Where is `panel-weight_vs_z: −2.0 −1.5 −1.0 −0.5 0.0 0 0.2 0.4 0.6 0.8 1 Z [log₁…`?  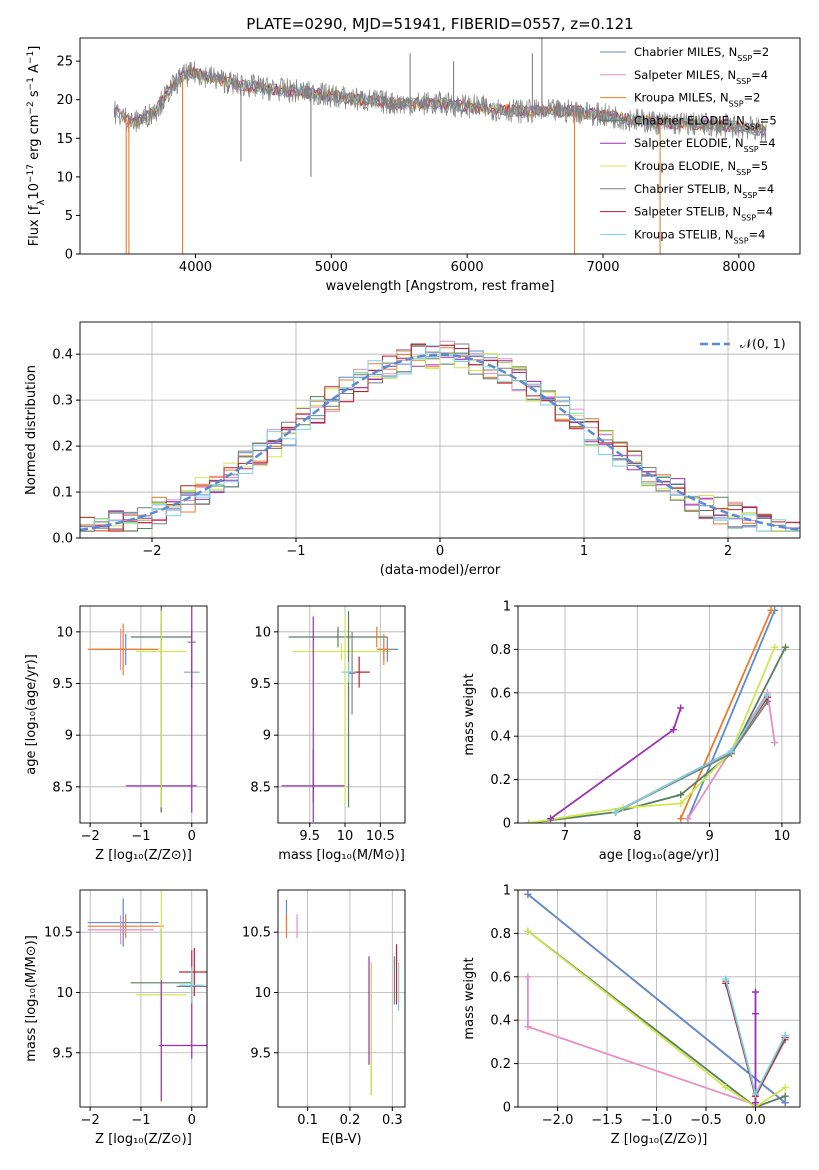 panel-weight_vs_z: −2.0 −1.5 −1.0 −0.5 0.0 0 0.2 0.4 0.6 0.8 1 Z [log₁… is located at coordinates (631, 1015).